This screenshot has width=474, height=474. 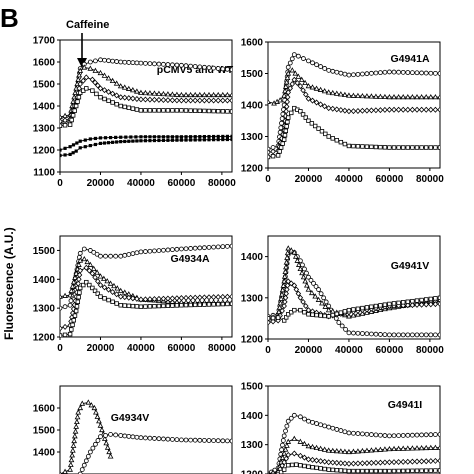 What do you see at coordinates (252, 340) in the screenshot?
I see `y-tick-label: 1200` at bounding box center [252, 340].